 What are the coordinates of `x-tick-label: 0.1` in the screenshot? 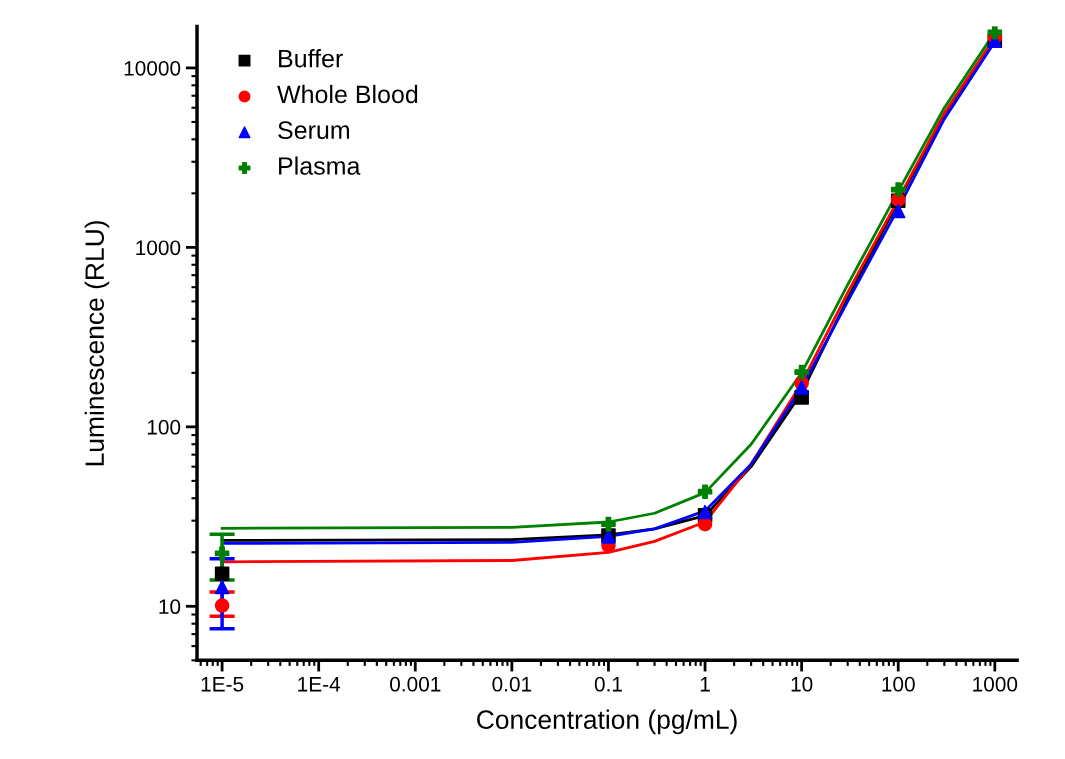 It's located at (608, 684).